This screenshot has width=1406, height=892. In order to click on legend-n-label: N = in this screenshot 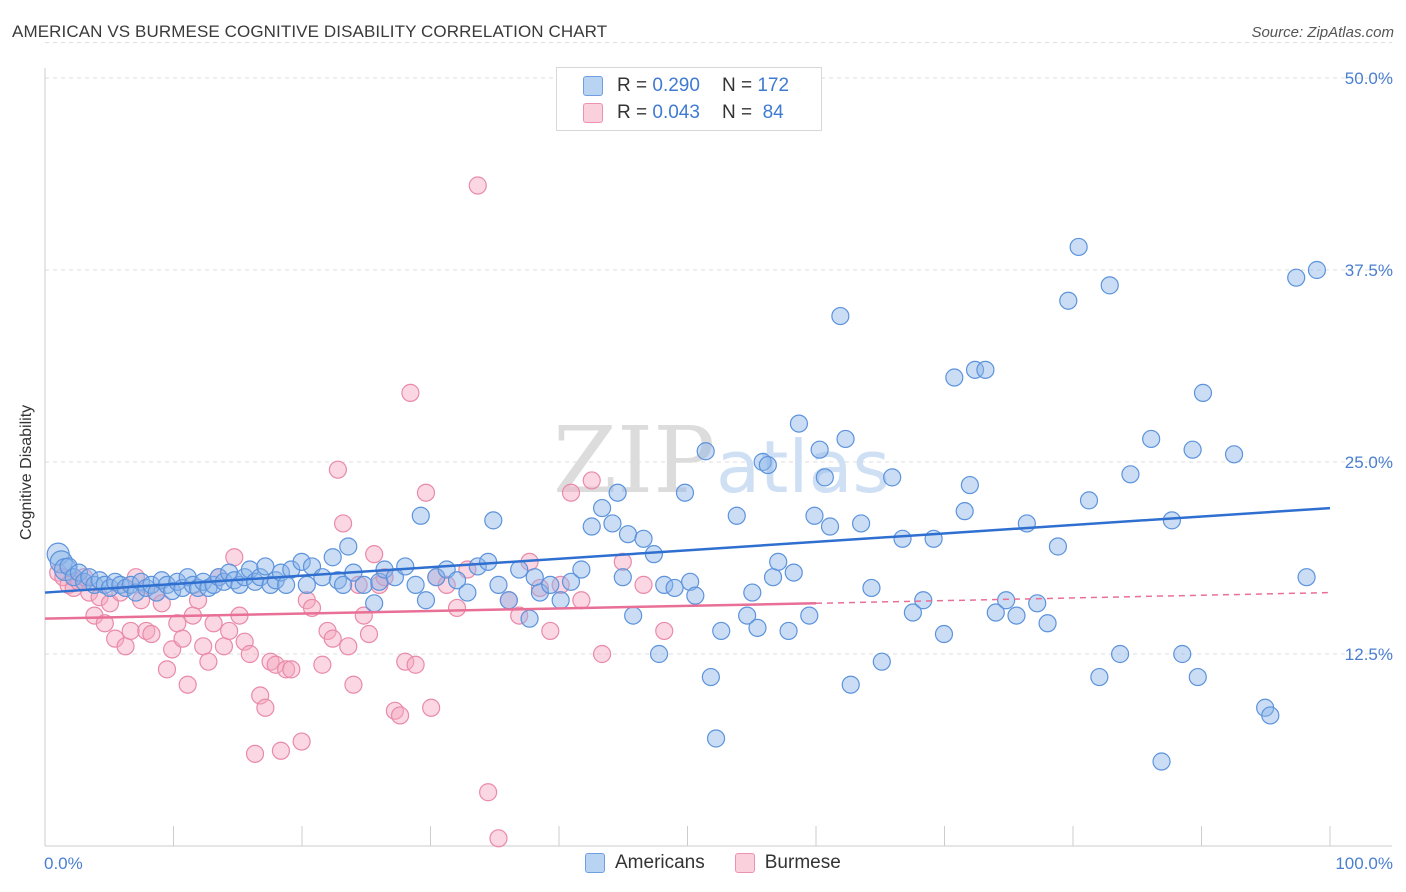, I will do `click(737, 85)`.